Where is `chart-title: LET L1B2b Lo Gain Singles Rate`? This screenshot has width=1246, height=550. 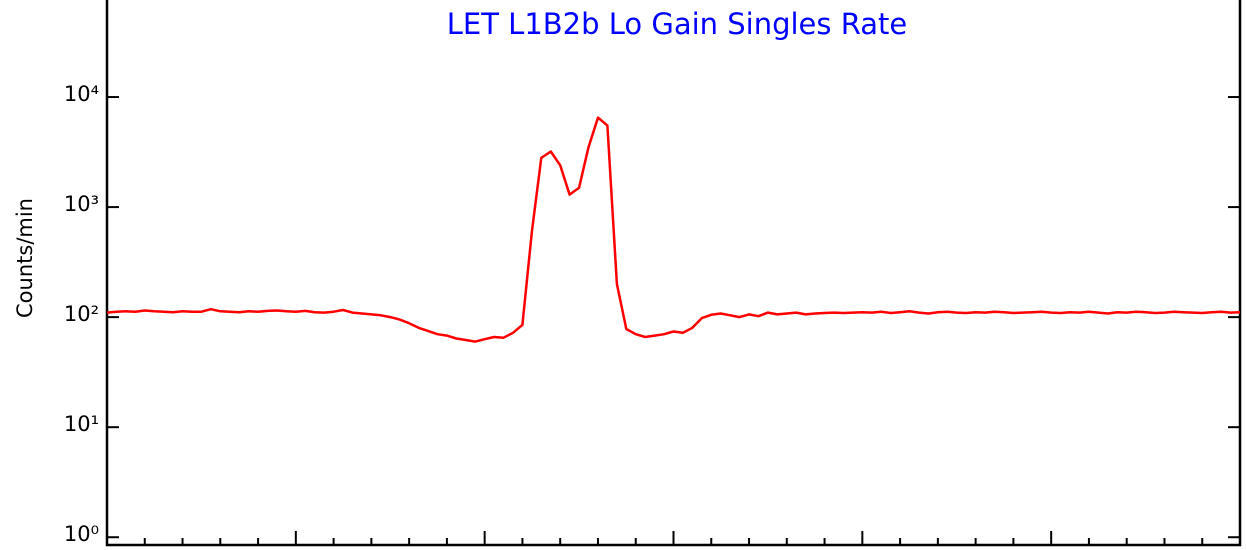 chart-title: LET L1B2b Lo Gain Singles Rate is located at coordinates (677, 24).